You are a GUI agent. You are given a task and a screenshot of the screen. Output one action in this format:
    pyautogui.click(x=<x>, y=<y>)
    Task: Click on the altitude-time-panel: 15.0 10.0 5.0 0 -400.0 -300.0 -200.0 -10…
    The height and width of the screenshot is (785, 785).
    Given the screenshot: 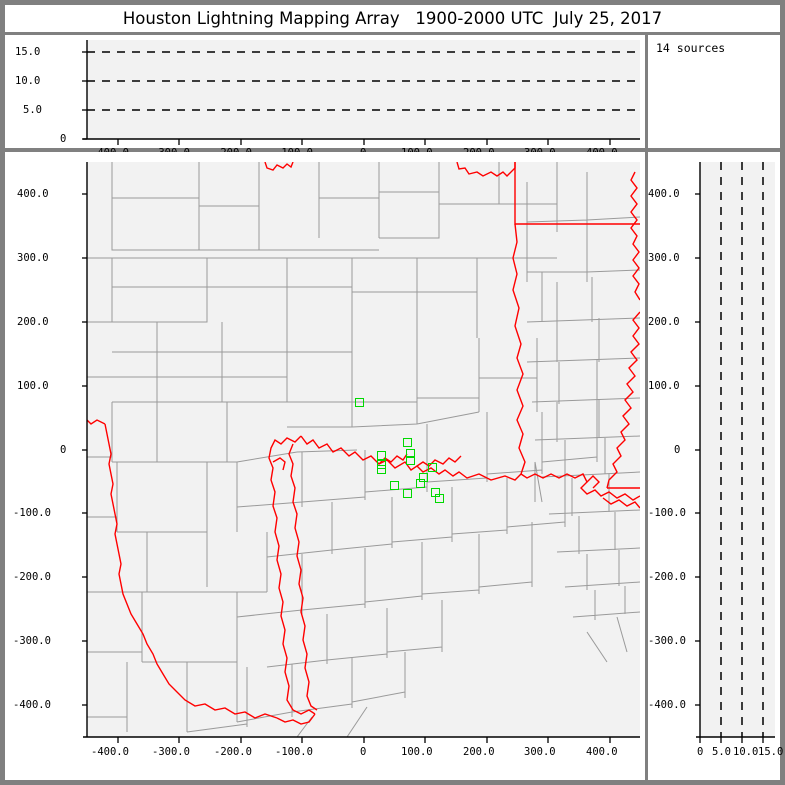 What is the action you would take?
    pyautogui.click(x=325, y=97)
    